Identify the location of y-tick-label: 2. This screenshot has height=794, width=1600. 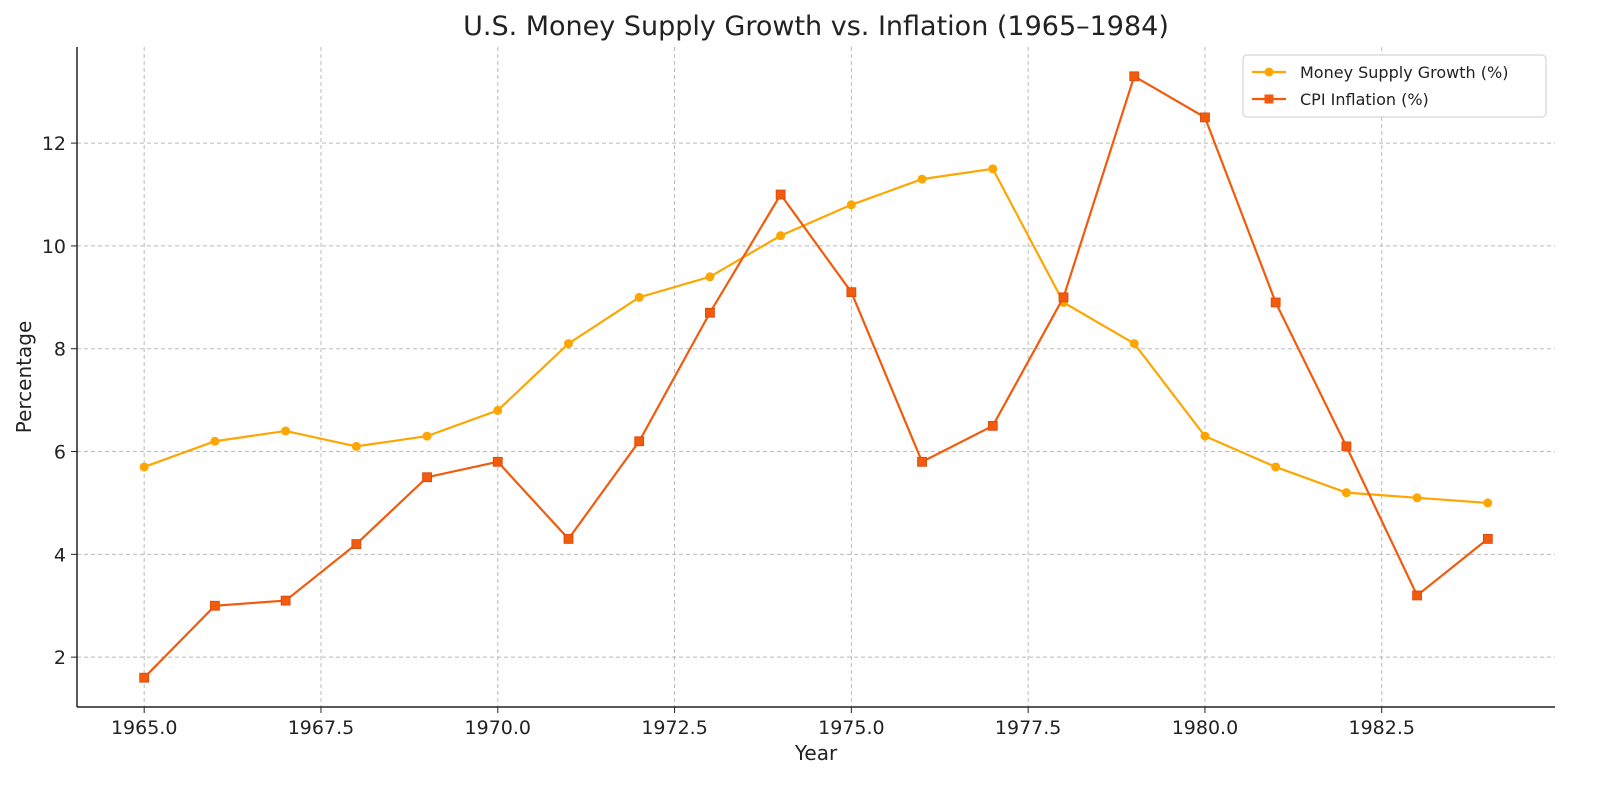
(60, 658).